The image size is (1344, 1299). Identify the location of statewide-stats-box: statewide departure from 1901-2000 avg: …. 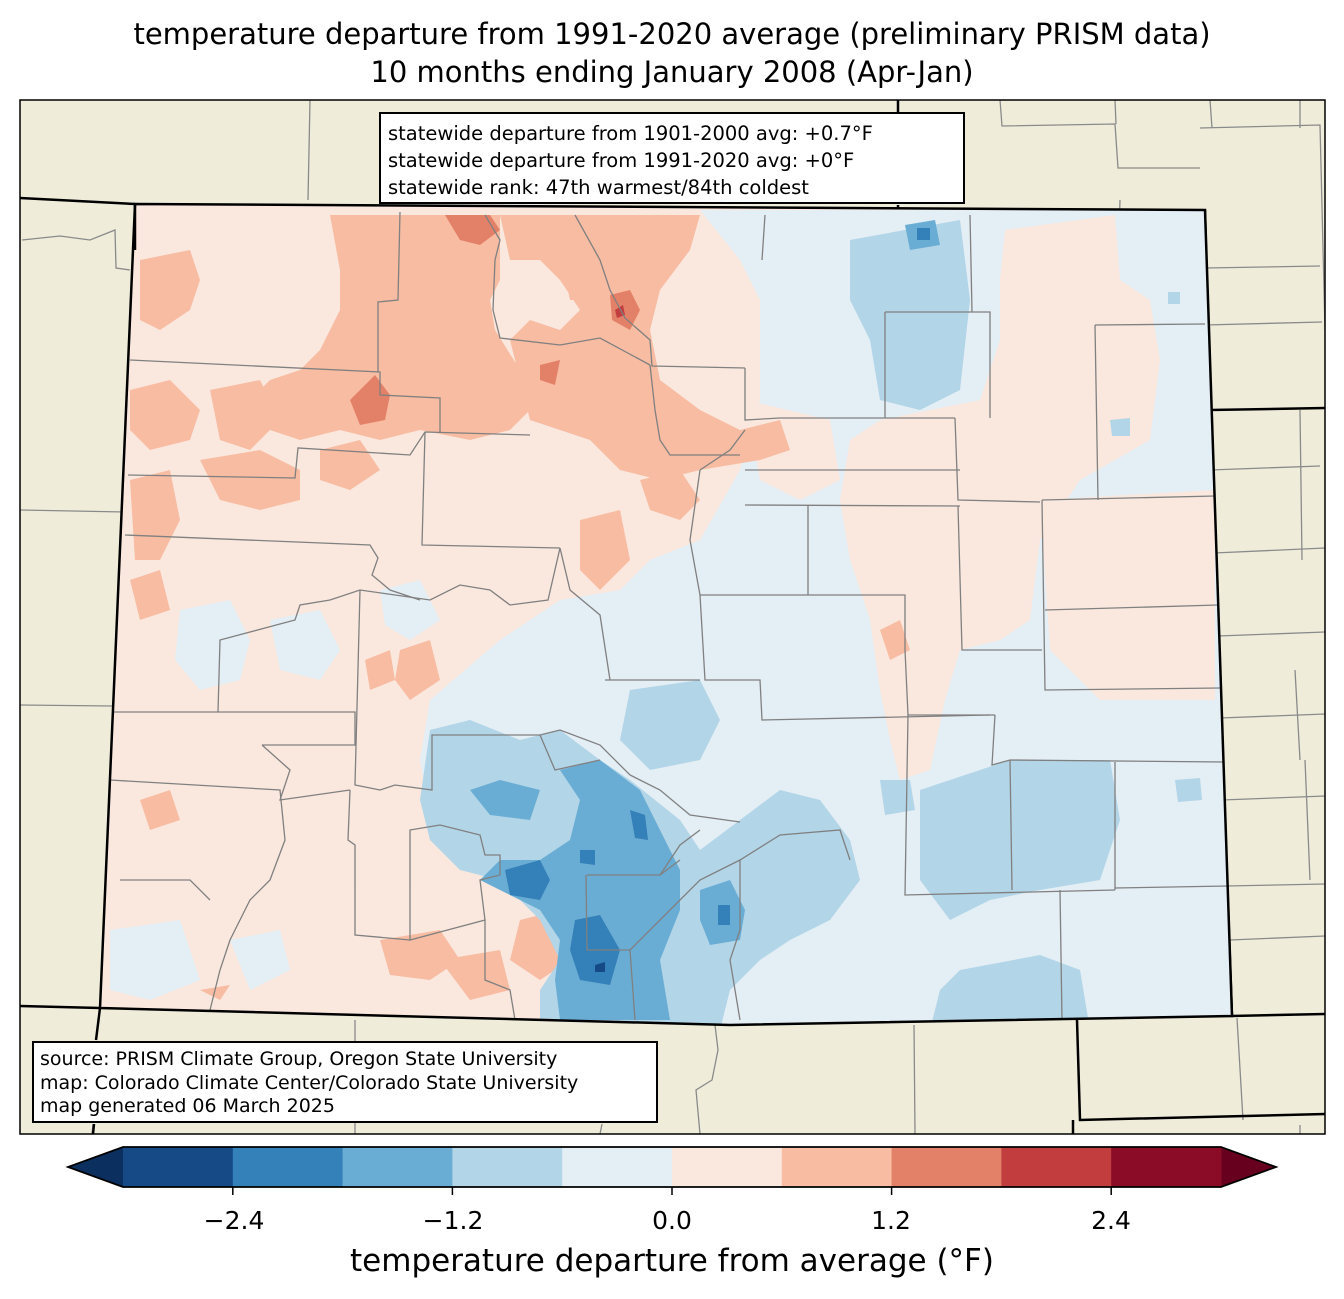
(672, 158).